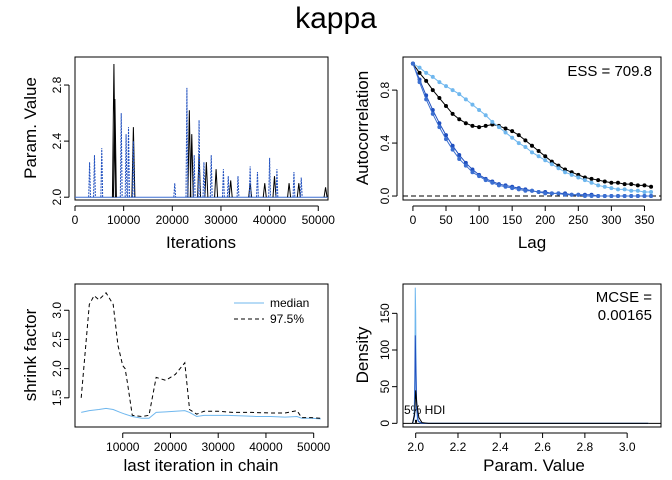 This screenshot has width=672, height=480. I want to click on trace-ytick-label: 2.8, so click(57, 84).